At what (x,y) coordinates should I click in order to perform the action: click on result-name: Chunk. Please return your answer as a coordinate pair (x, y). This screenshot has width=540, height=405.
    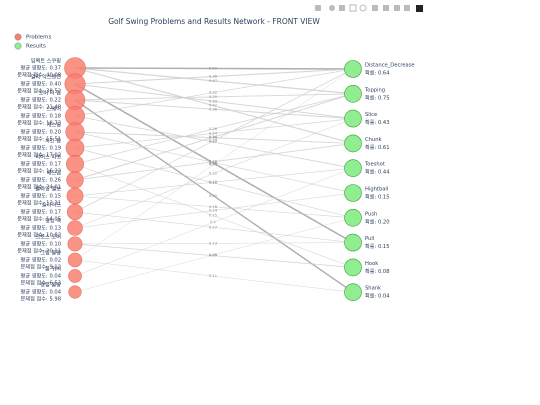
    Looking at the image, I should click on (373, 140).